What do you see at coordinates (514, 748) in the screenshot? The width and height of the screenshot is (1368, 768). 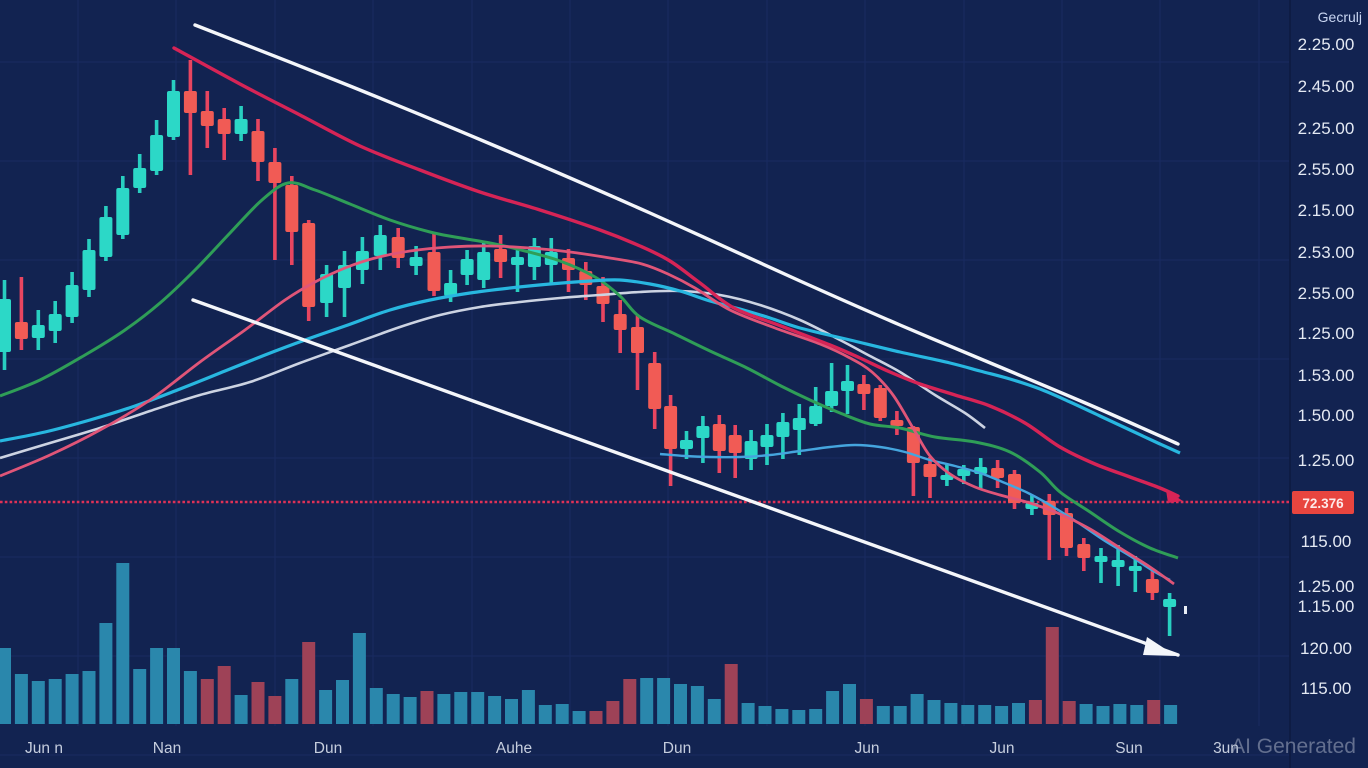 I see `svg-text: Auhe` at bounding box center [514, 748].